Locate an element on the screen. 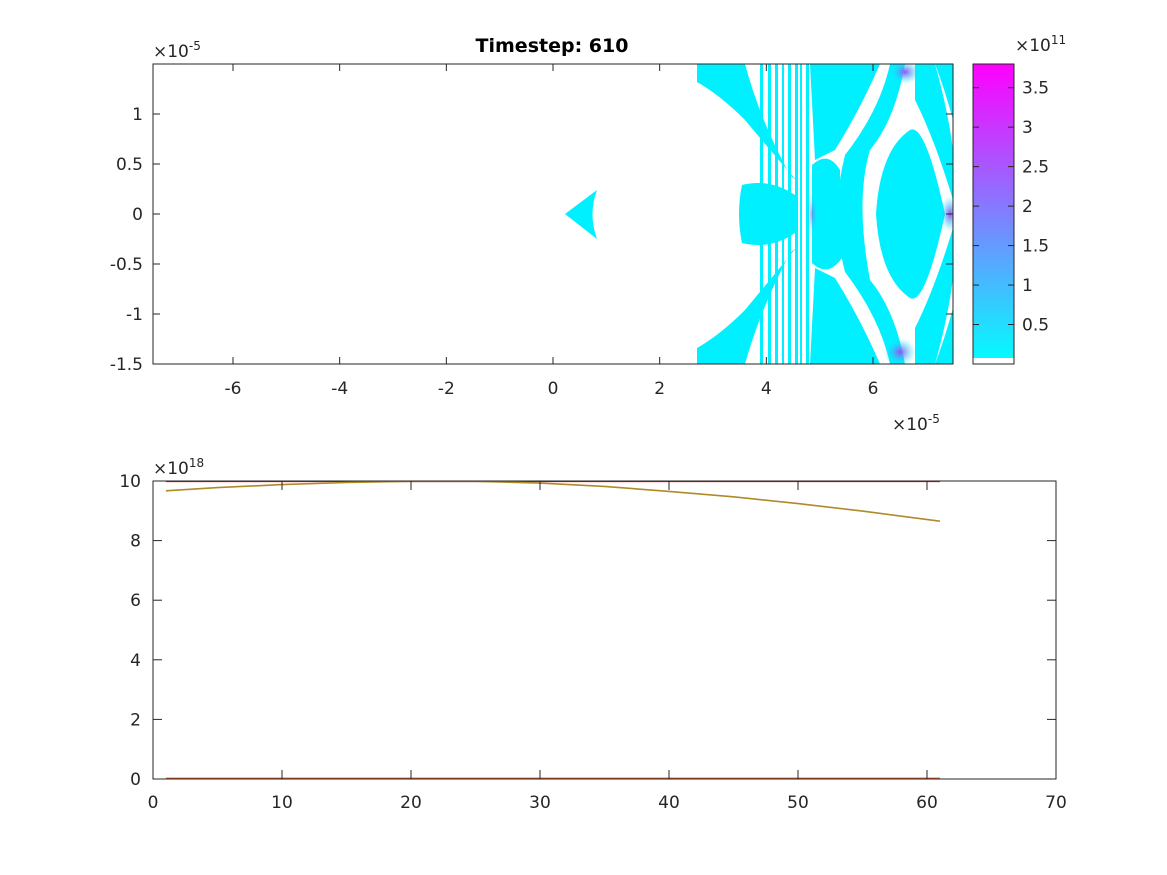  line-y-tick-label: 2 is located at coordinates (135, 720).